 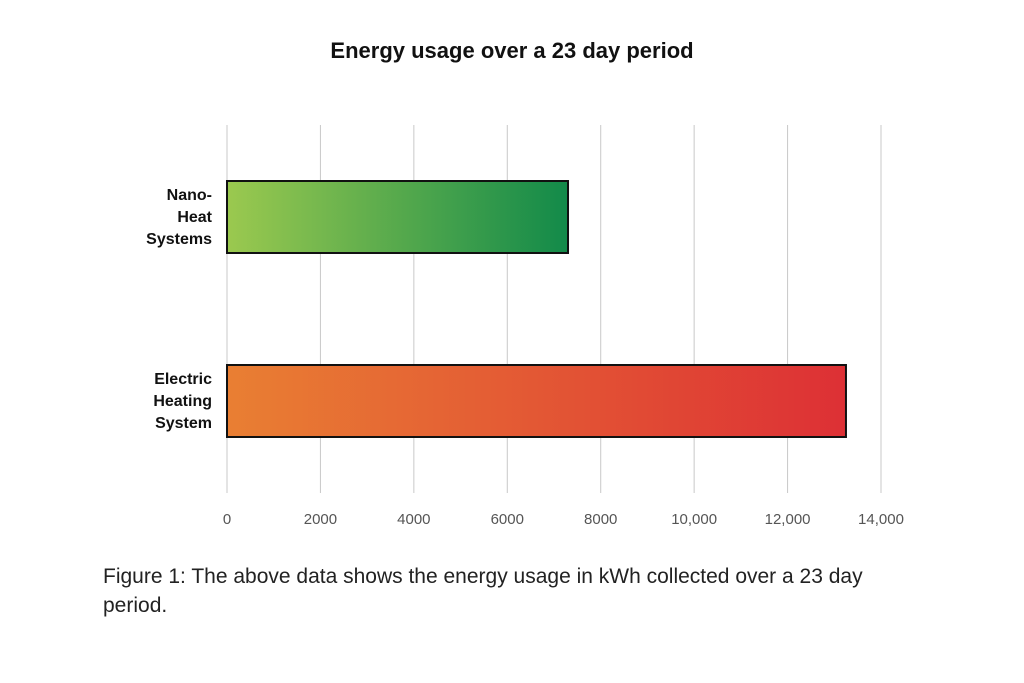 What do you see at coordinates (694, 519) in the screenshot?
I see `x-tick-label: 10,000` at bounding box center [694, 519].